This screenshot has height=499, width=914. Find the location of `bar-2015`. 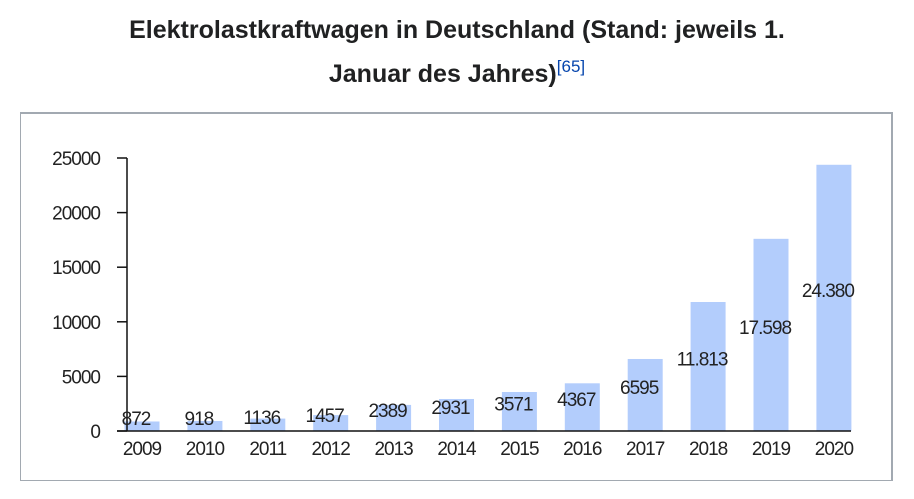

bar-2015 is located at coordinates (519, 411).